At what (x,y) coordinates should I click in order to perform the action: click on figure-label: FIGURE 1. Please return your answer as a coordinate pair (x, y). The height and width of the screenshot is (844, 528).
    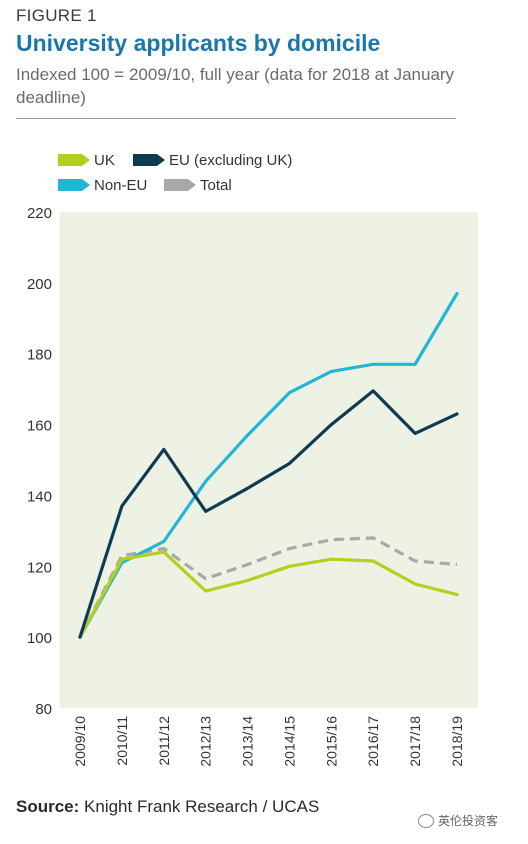
    Looking at the image, I should click on (56, 15).